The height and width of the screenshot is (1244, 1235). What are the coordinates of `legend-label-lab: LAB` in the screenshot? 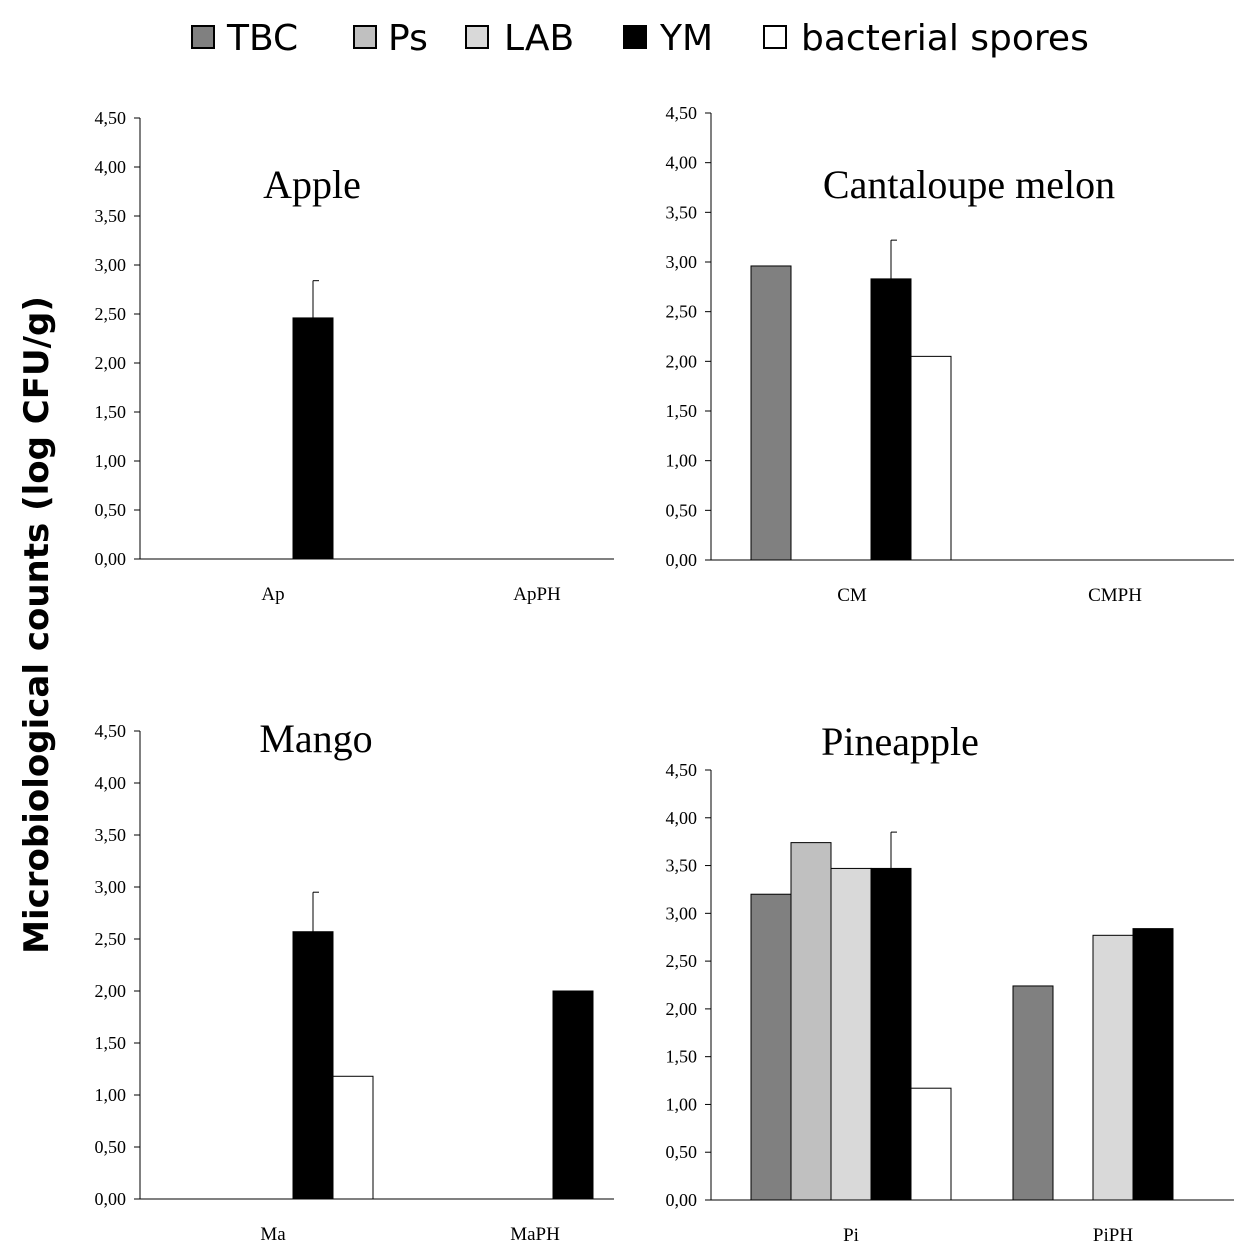 It's located at (539, 38).